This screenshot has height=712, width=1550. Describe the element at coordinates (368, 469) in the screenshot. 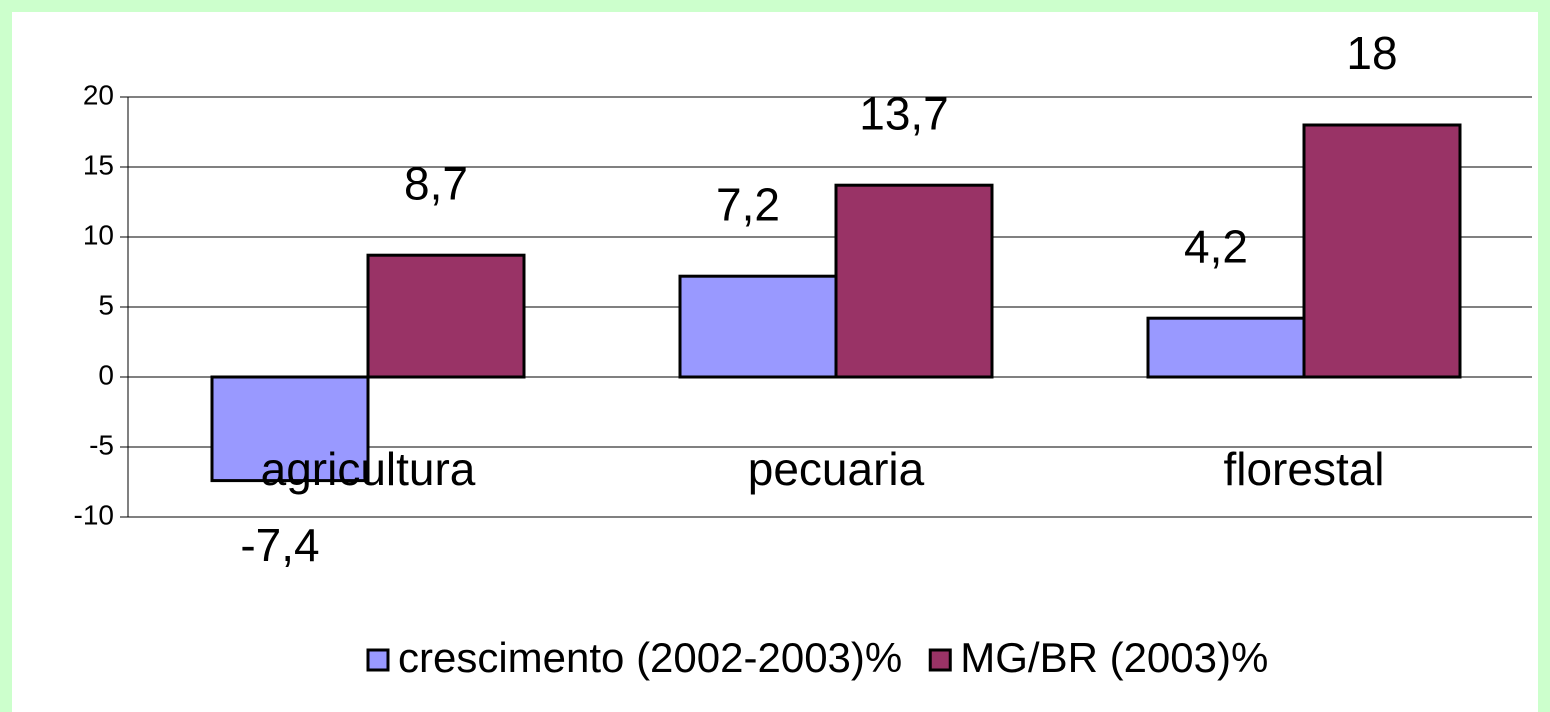

I see `x-tick-label: agricultura` at that location.